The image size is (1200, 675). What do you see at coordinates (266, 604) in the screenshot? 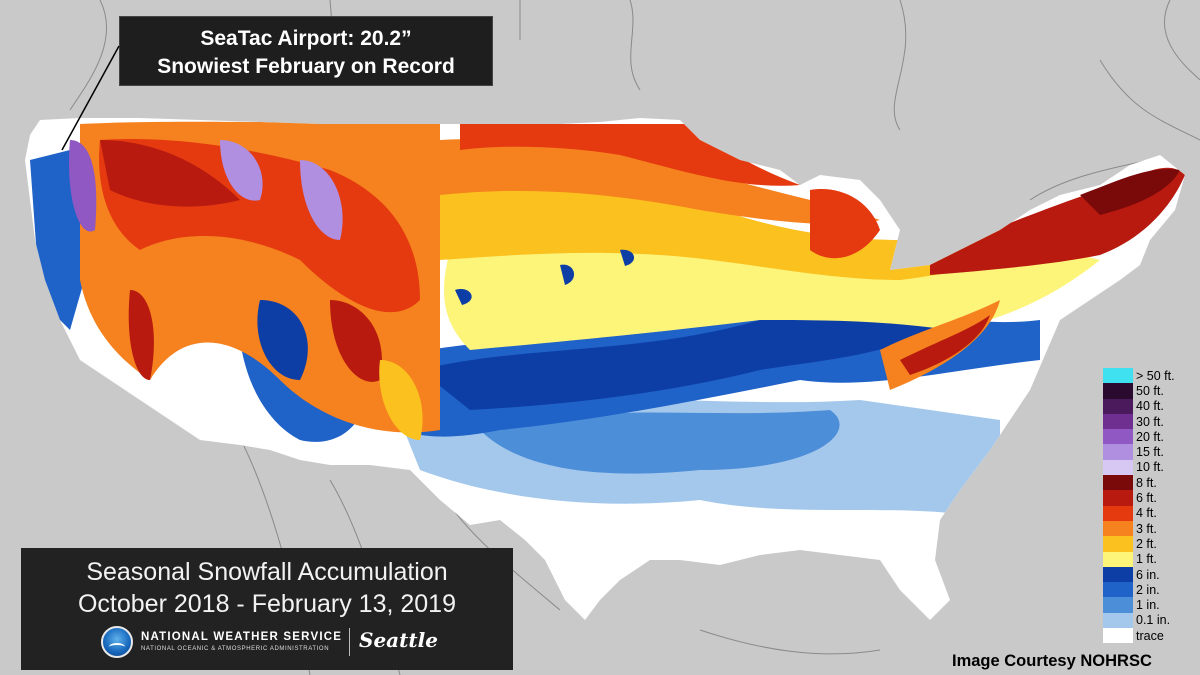
I see `map-date-range: October 2018 - February 13, 2019` at bounding box center [266, 604].